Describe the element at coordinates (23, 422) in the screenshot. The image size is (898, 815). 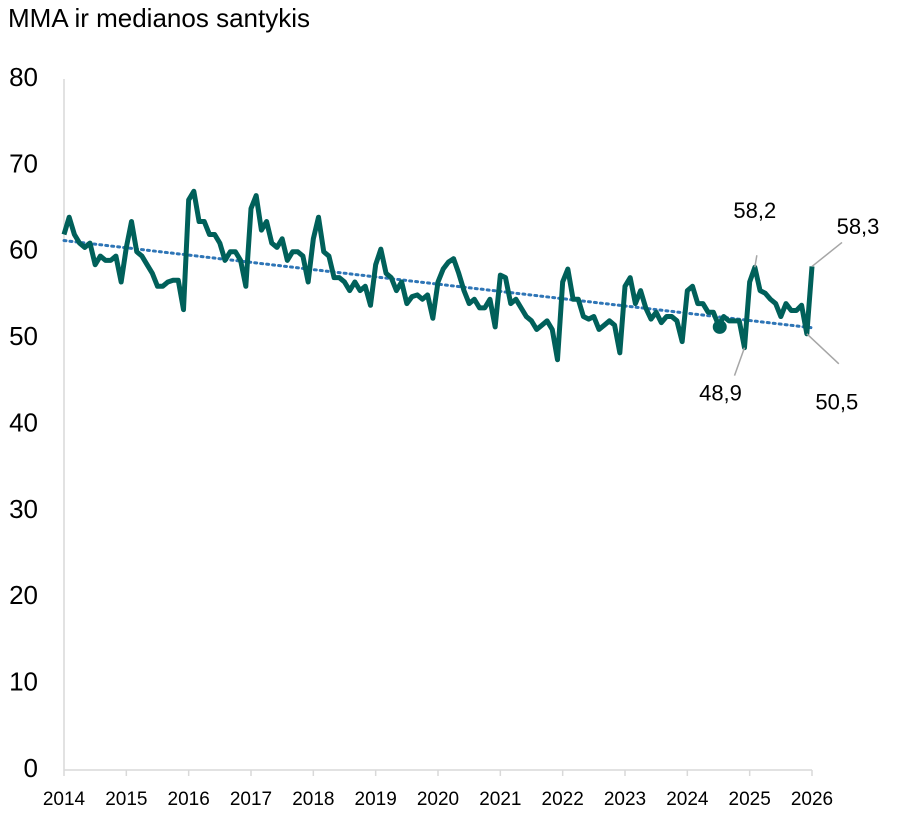
I see `y-tick-label: 40` at that location.